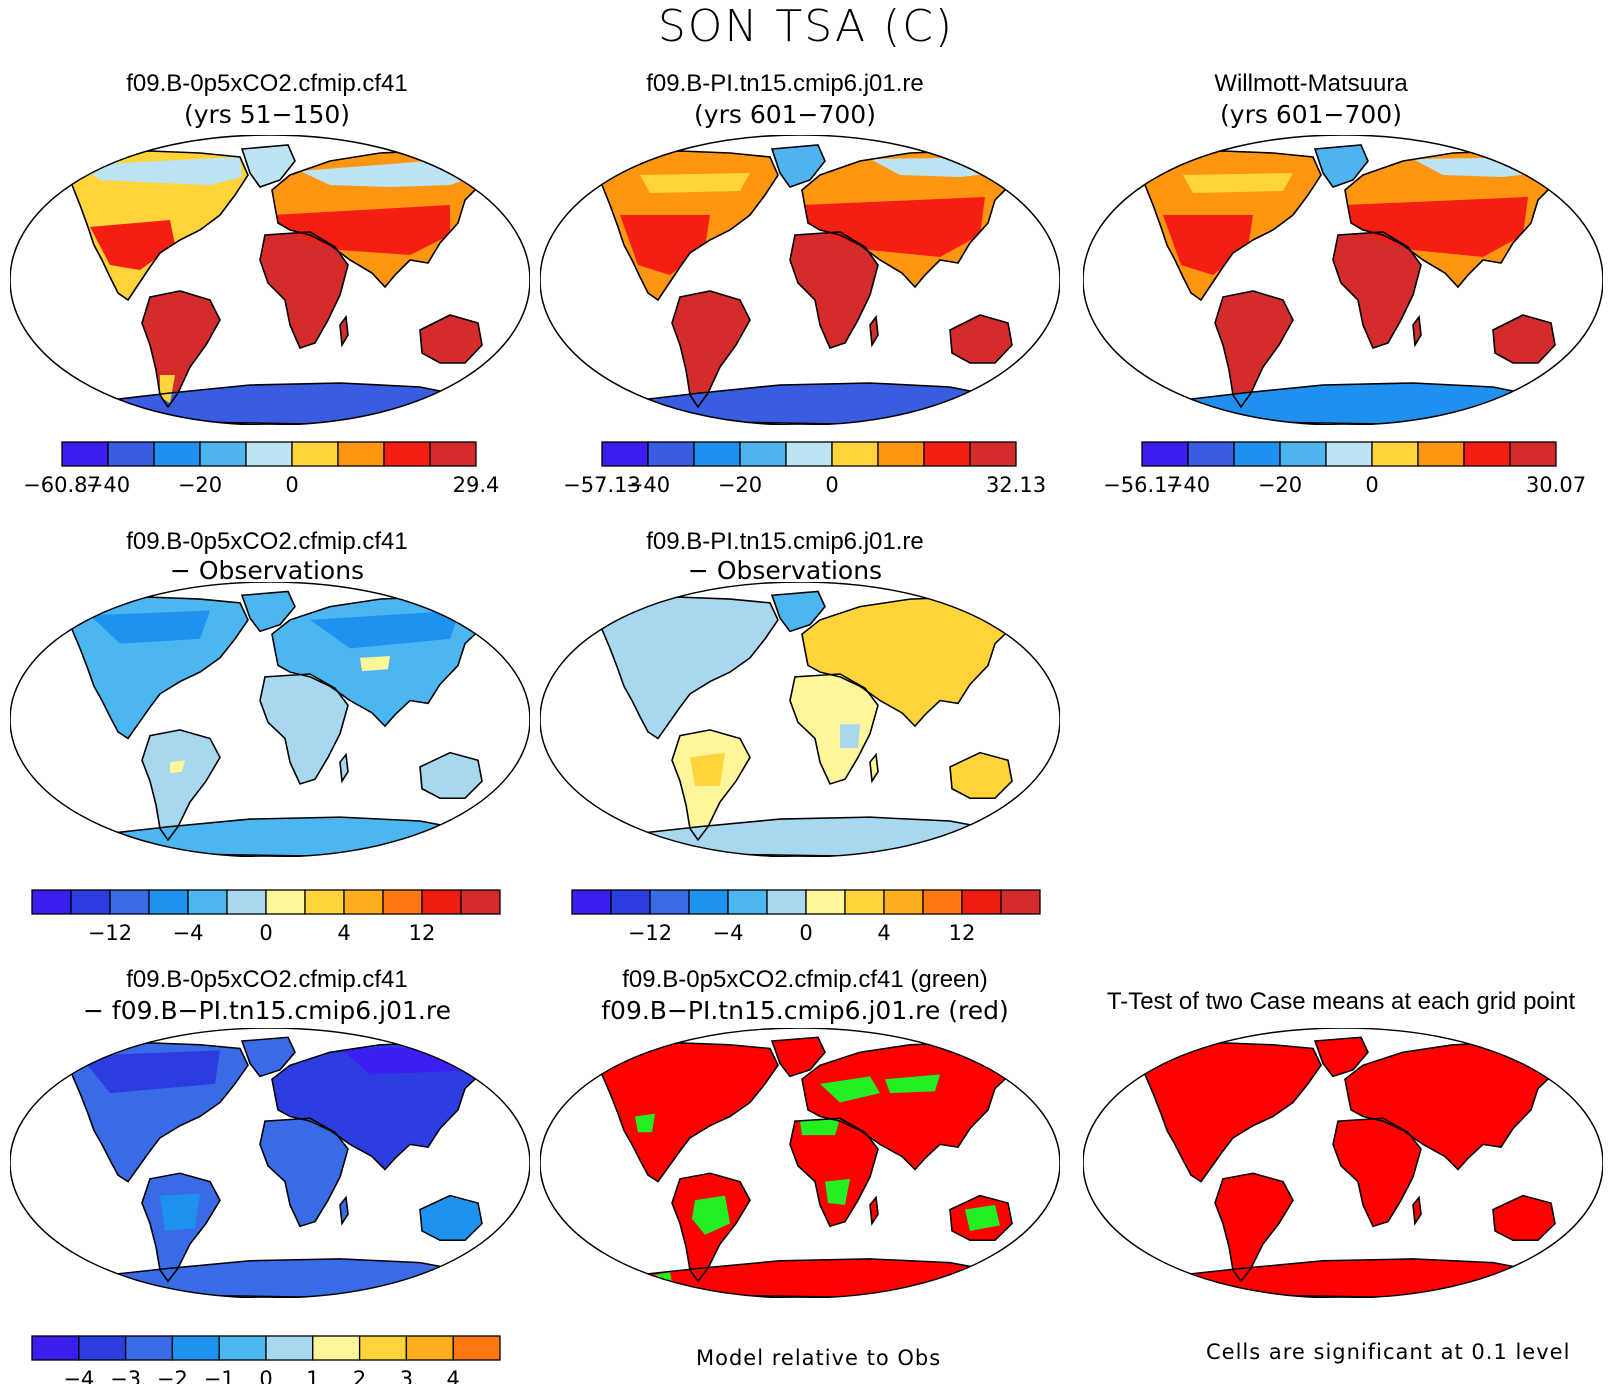  I want to click on map-abs-case1, so click(270, 280).